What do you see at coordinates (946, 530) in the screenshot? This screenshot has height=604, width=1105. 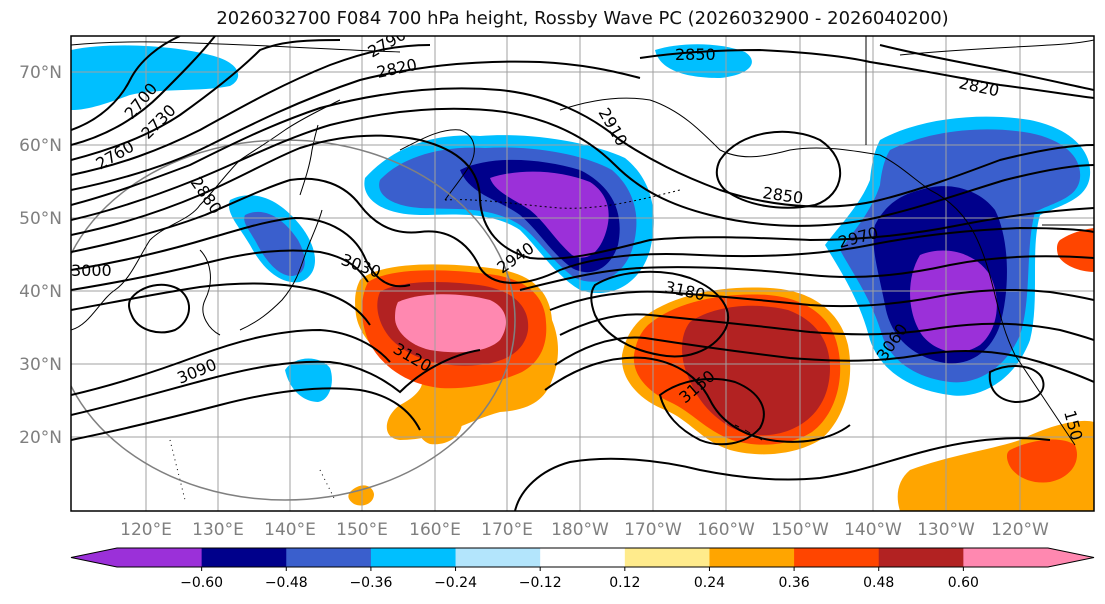 I see `lon-label-130w: 130°W` at bounding box center [946, 530].